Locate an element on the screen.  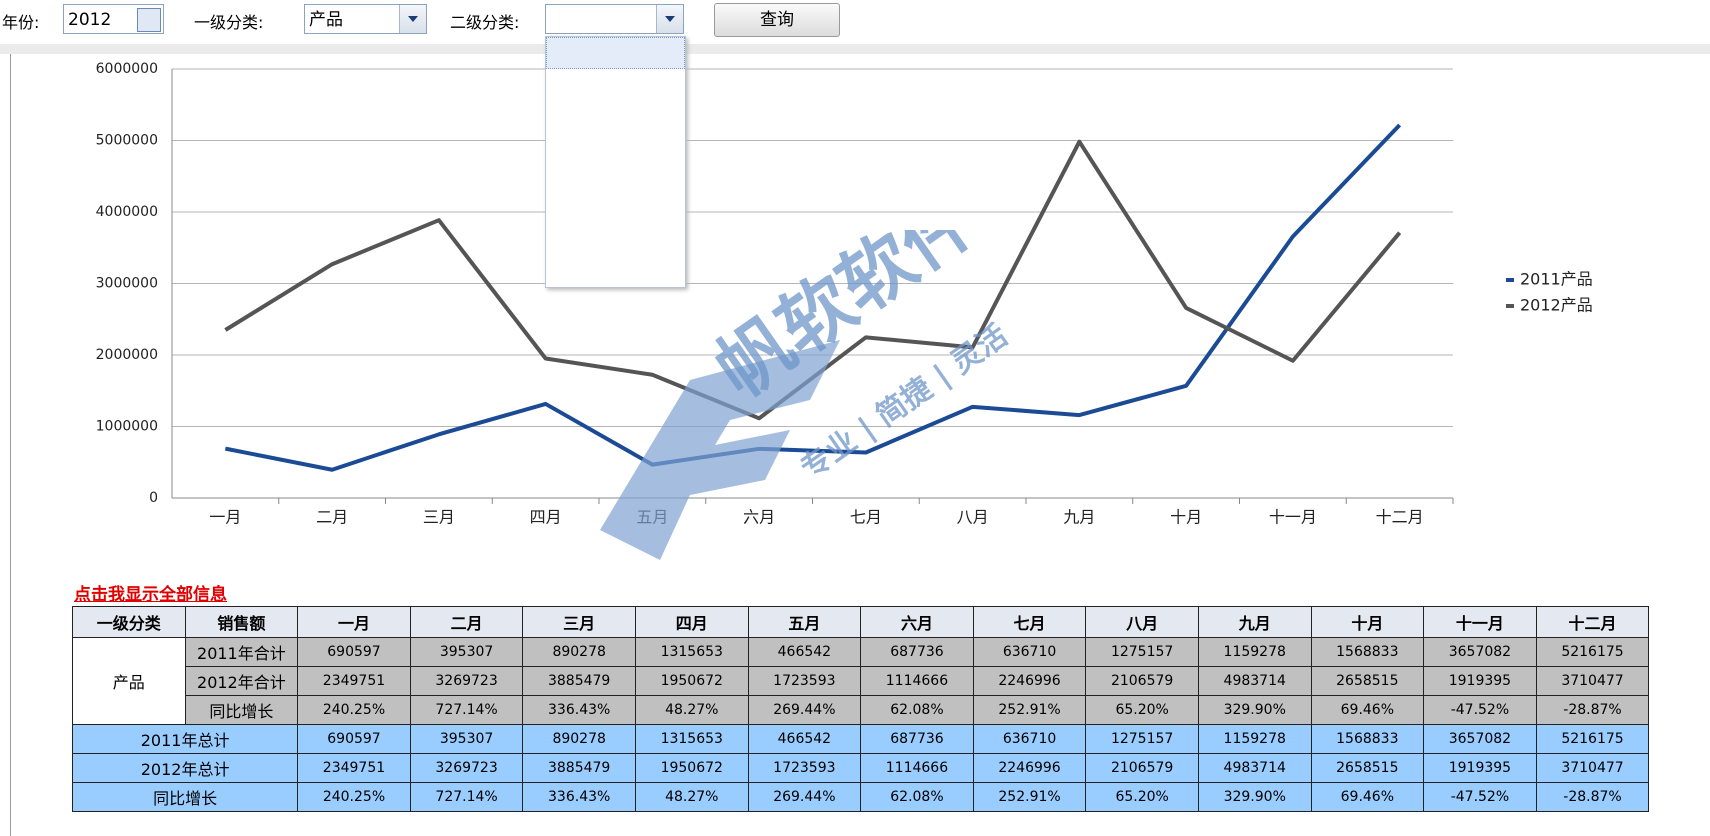
total-cell: 3885479 is located at coordinates (579, 768).